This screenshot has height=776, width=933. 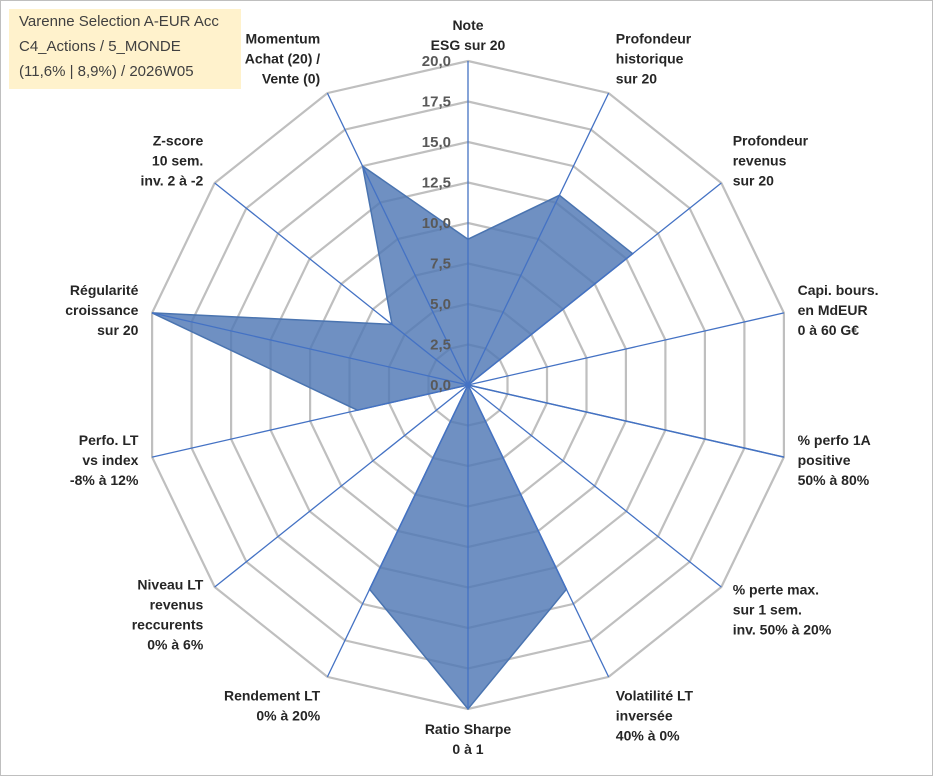 I want to click on axis-label-11: Régularité croissance sur 20, so click(x=101, y=310).